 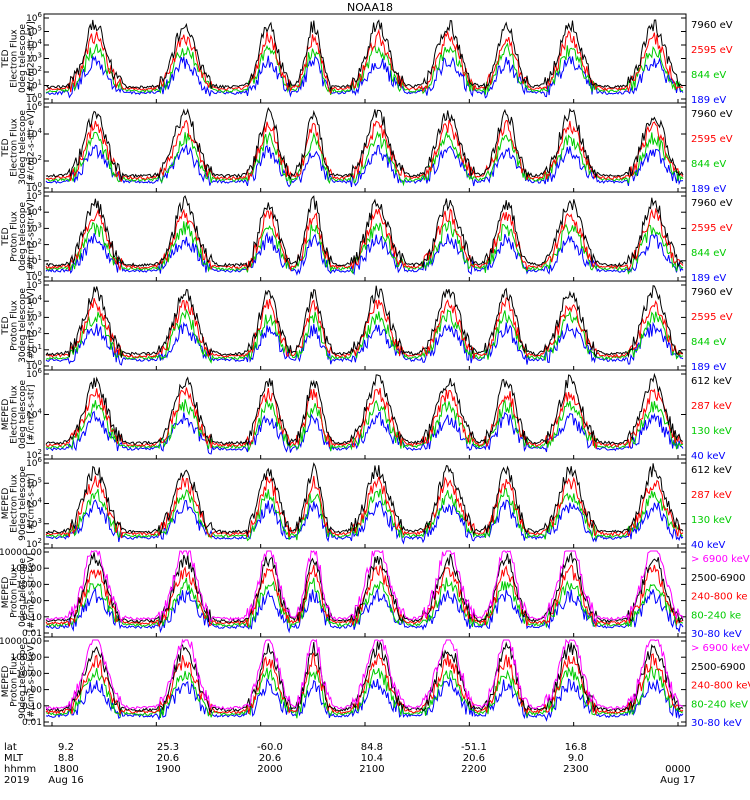 What do you see at coordinates (23, 237) in the screenshot?
I see `y-axis-label: 0deg telescope` at bounding box center [23, 237].